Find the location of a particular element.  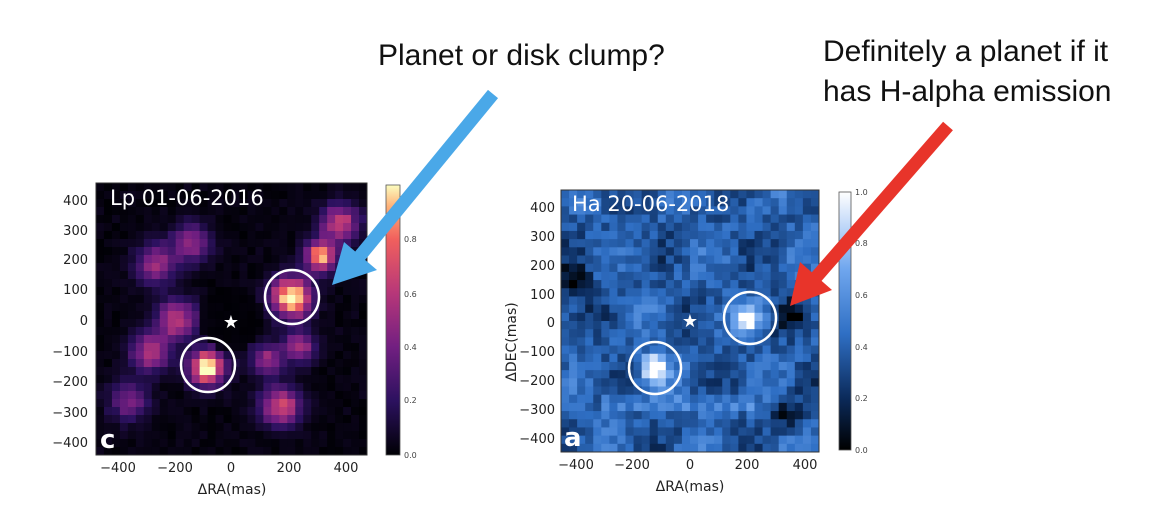

y-tick: −100 is located at coordinates (70, 352).